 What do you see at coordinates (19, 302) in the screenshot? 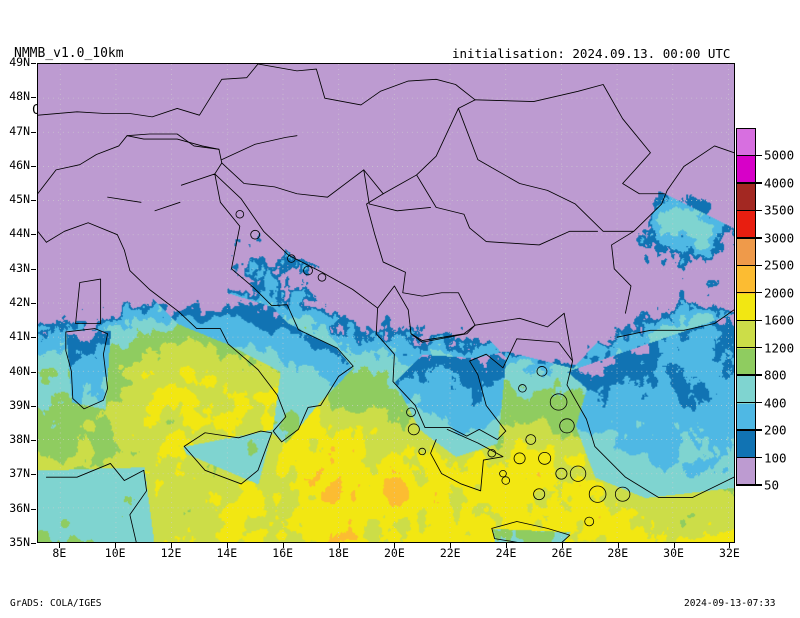
I see `latitude-tick-text: 42N` at bounding box center [19, 302].